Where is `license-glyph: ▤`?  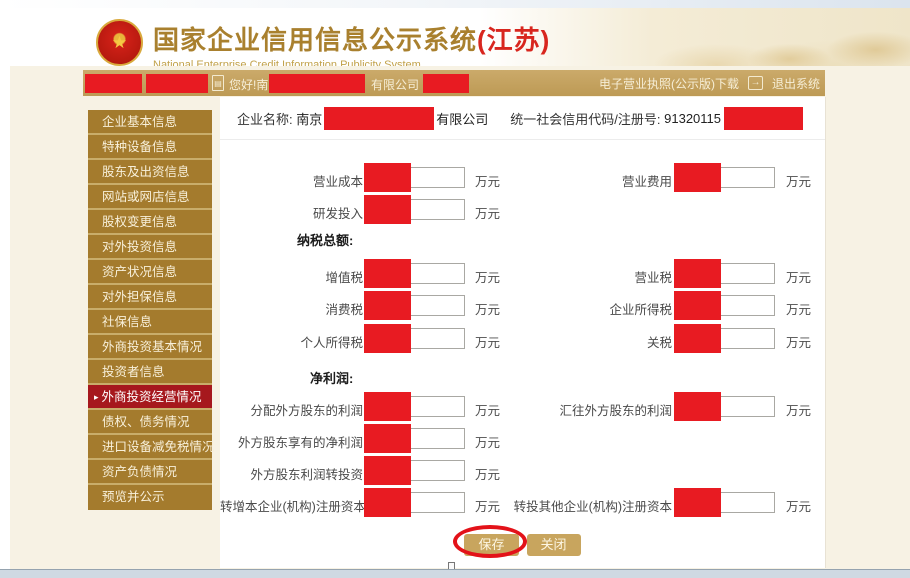
license-glyph: ▤ is located at coordinates (218, 83).